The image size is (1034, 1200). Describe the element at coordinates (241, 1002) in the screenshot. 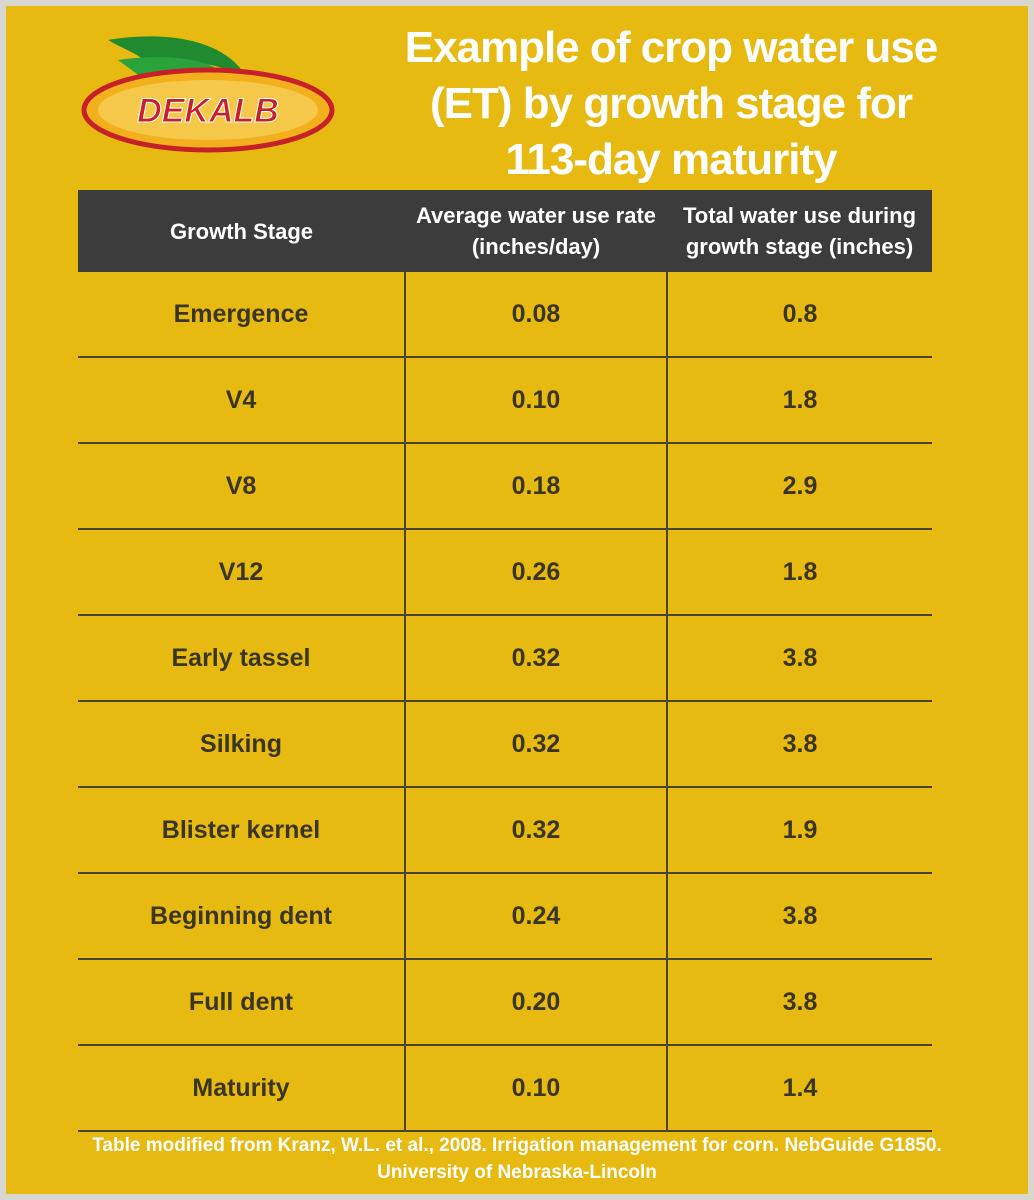

I see `stage-cell: Full dent` at that location.